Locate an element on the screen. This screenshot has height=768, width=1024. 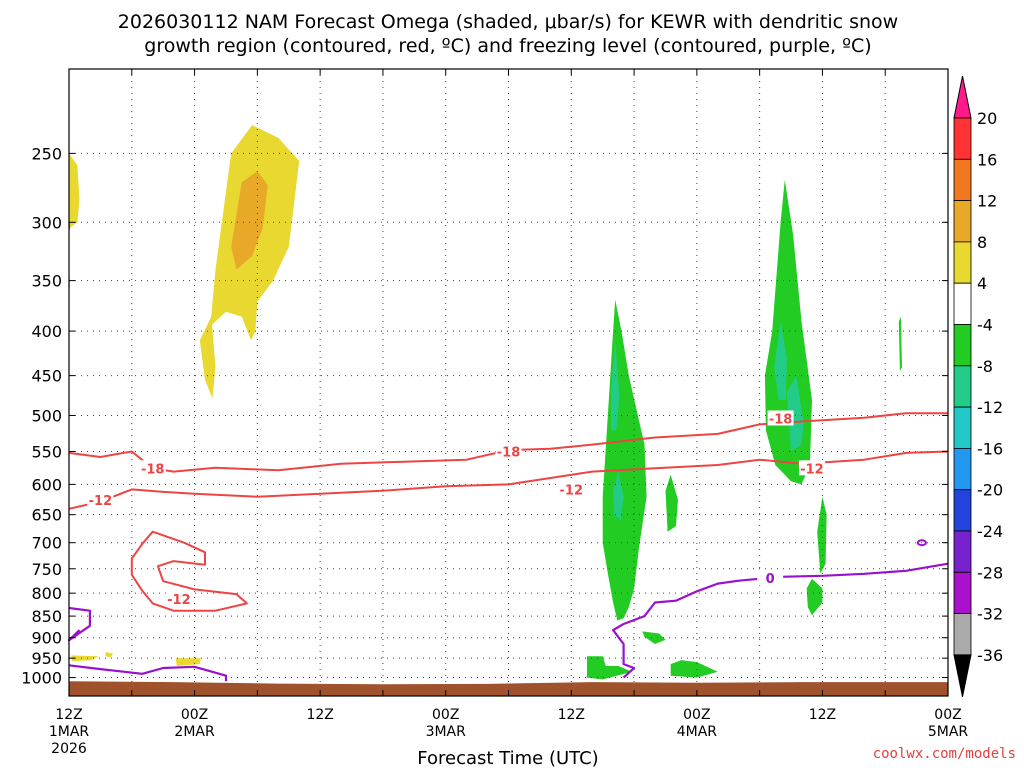
colorbar-label-7: -12 is located at coordinates (990, 407).